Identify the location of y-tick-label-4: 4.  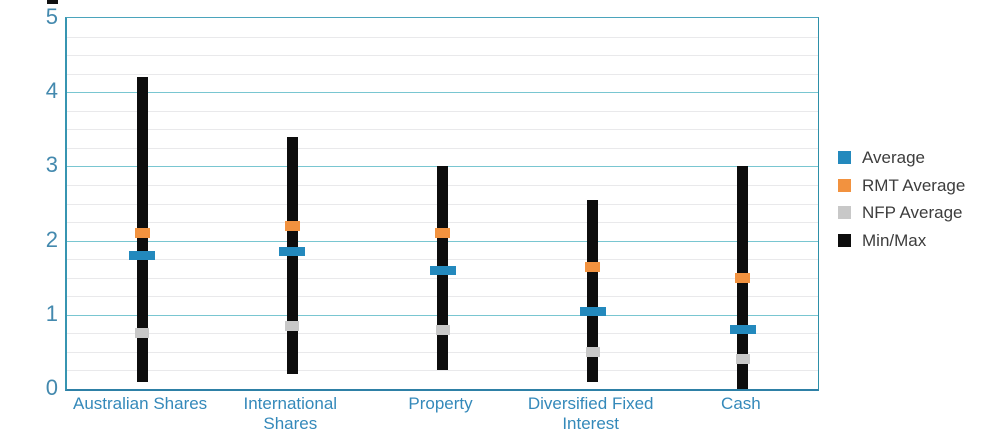
(51, 91).